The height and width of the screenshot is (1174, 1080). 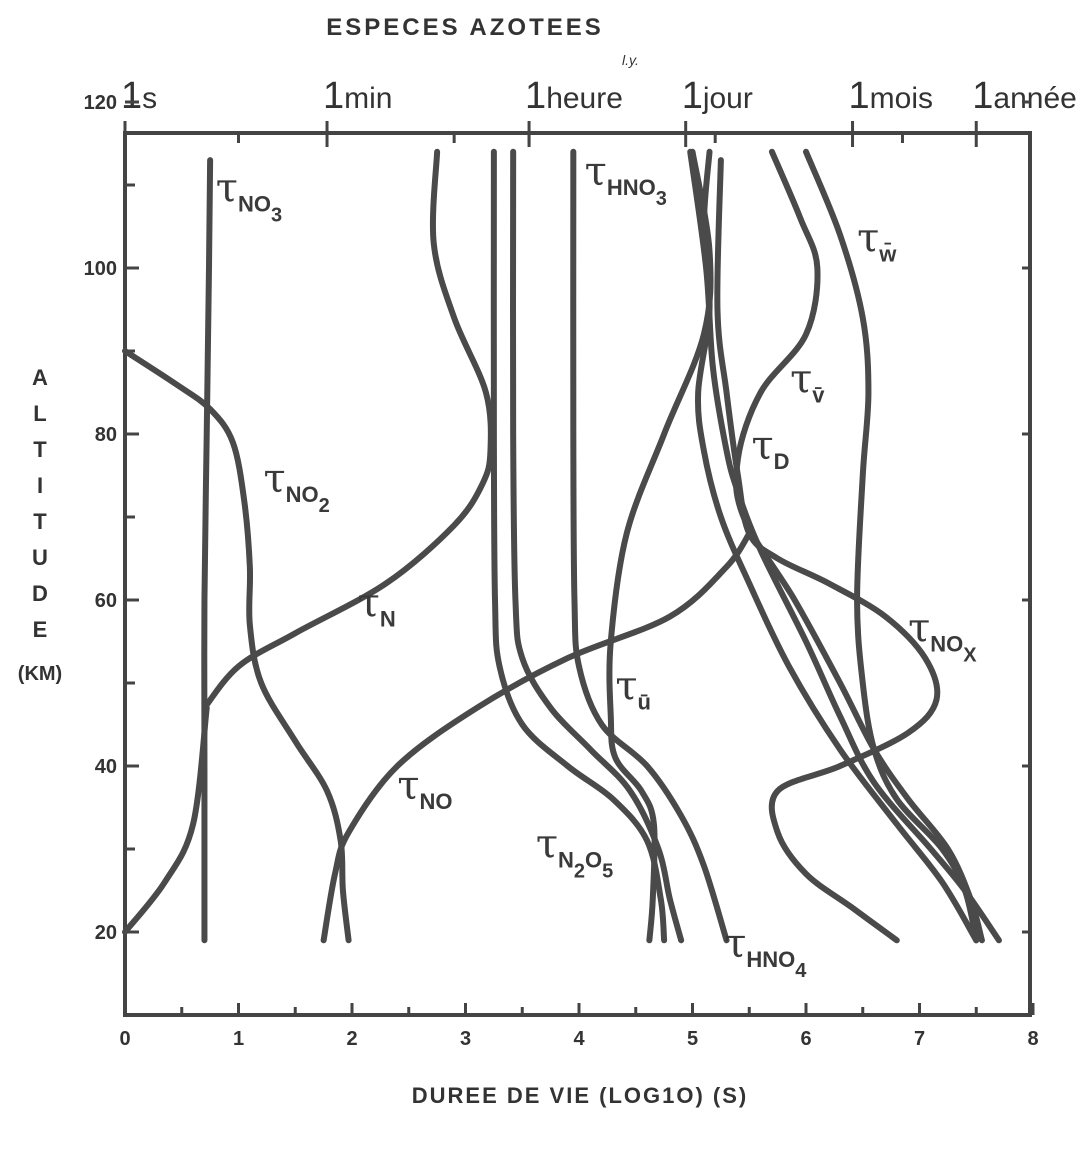 I want to click on x-axis-label: DUREE DE VIE (LOG1O) (S), so click(x=580, y=1095).